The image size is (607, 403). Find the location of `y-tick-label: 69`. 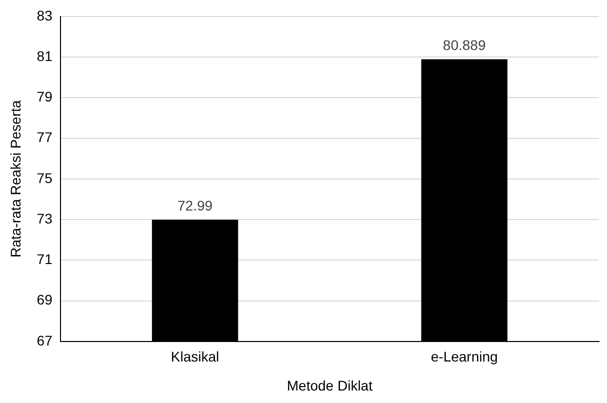

y-tick-label: 69 is located at coordinates (44, 300).